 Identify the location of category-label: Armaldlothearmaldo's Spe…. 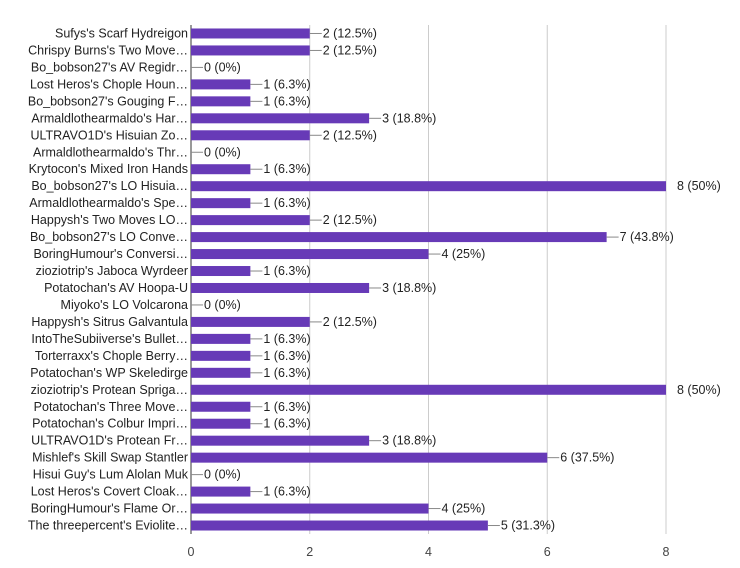
(108, 203).